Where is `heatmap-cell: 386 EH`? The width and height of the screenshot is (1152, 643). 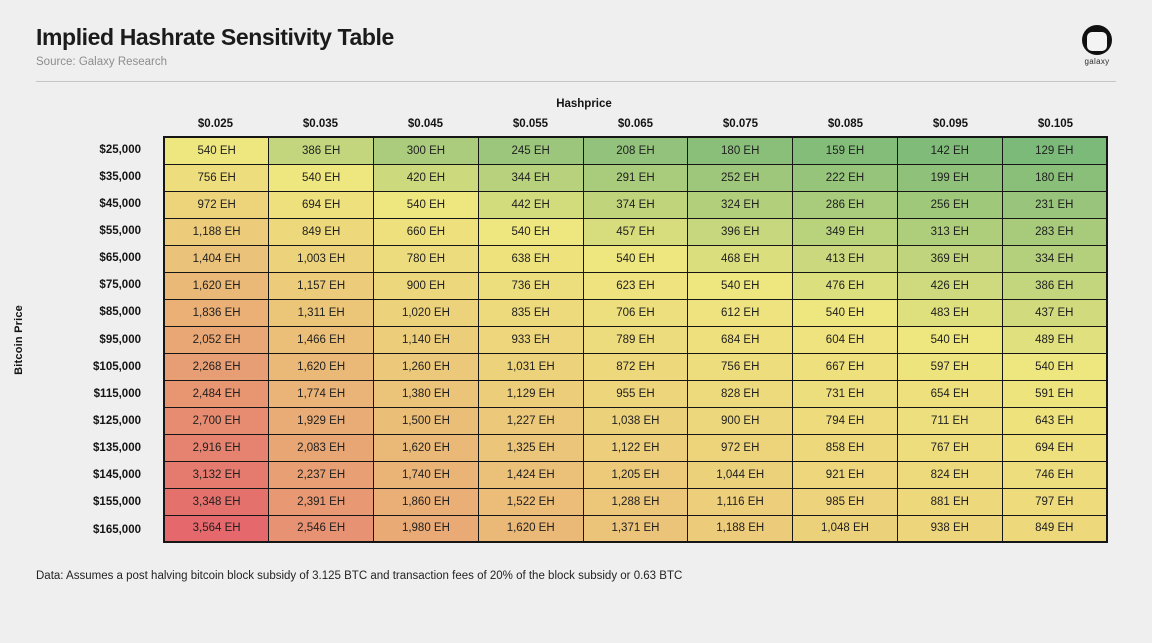
heatmap-cell: 386 EH is located at coordinates (1054, 285).